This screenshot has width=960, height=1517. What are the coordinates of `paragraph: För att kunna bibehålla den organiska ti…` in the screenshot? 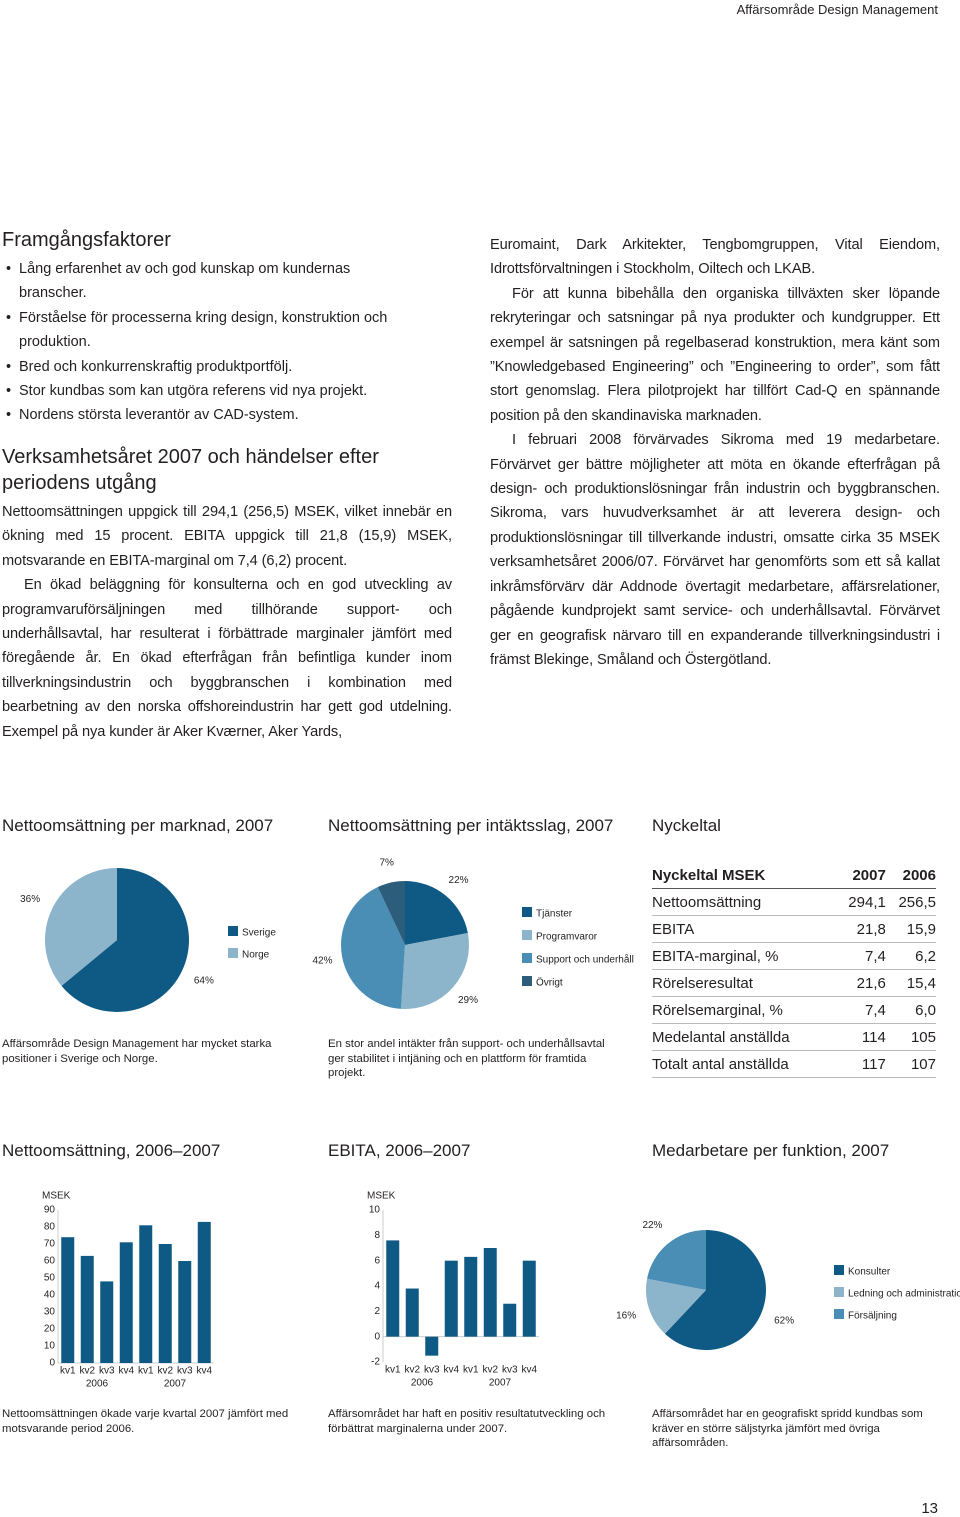 It's located at (715, 354).